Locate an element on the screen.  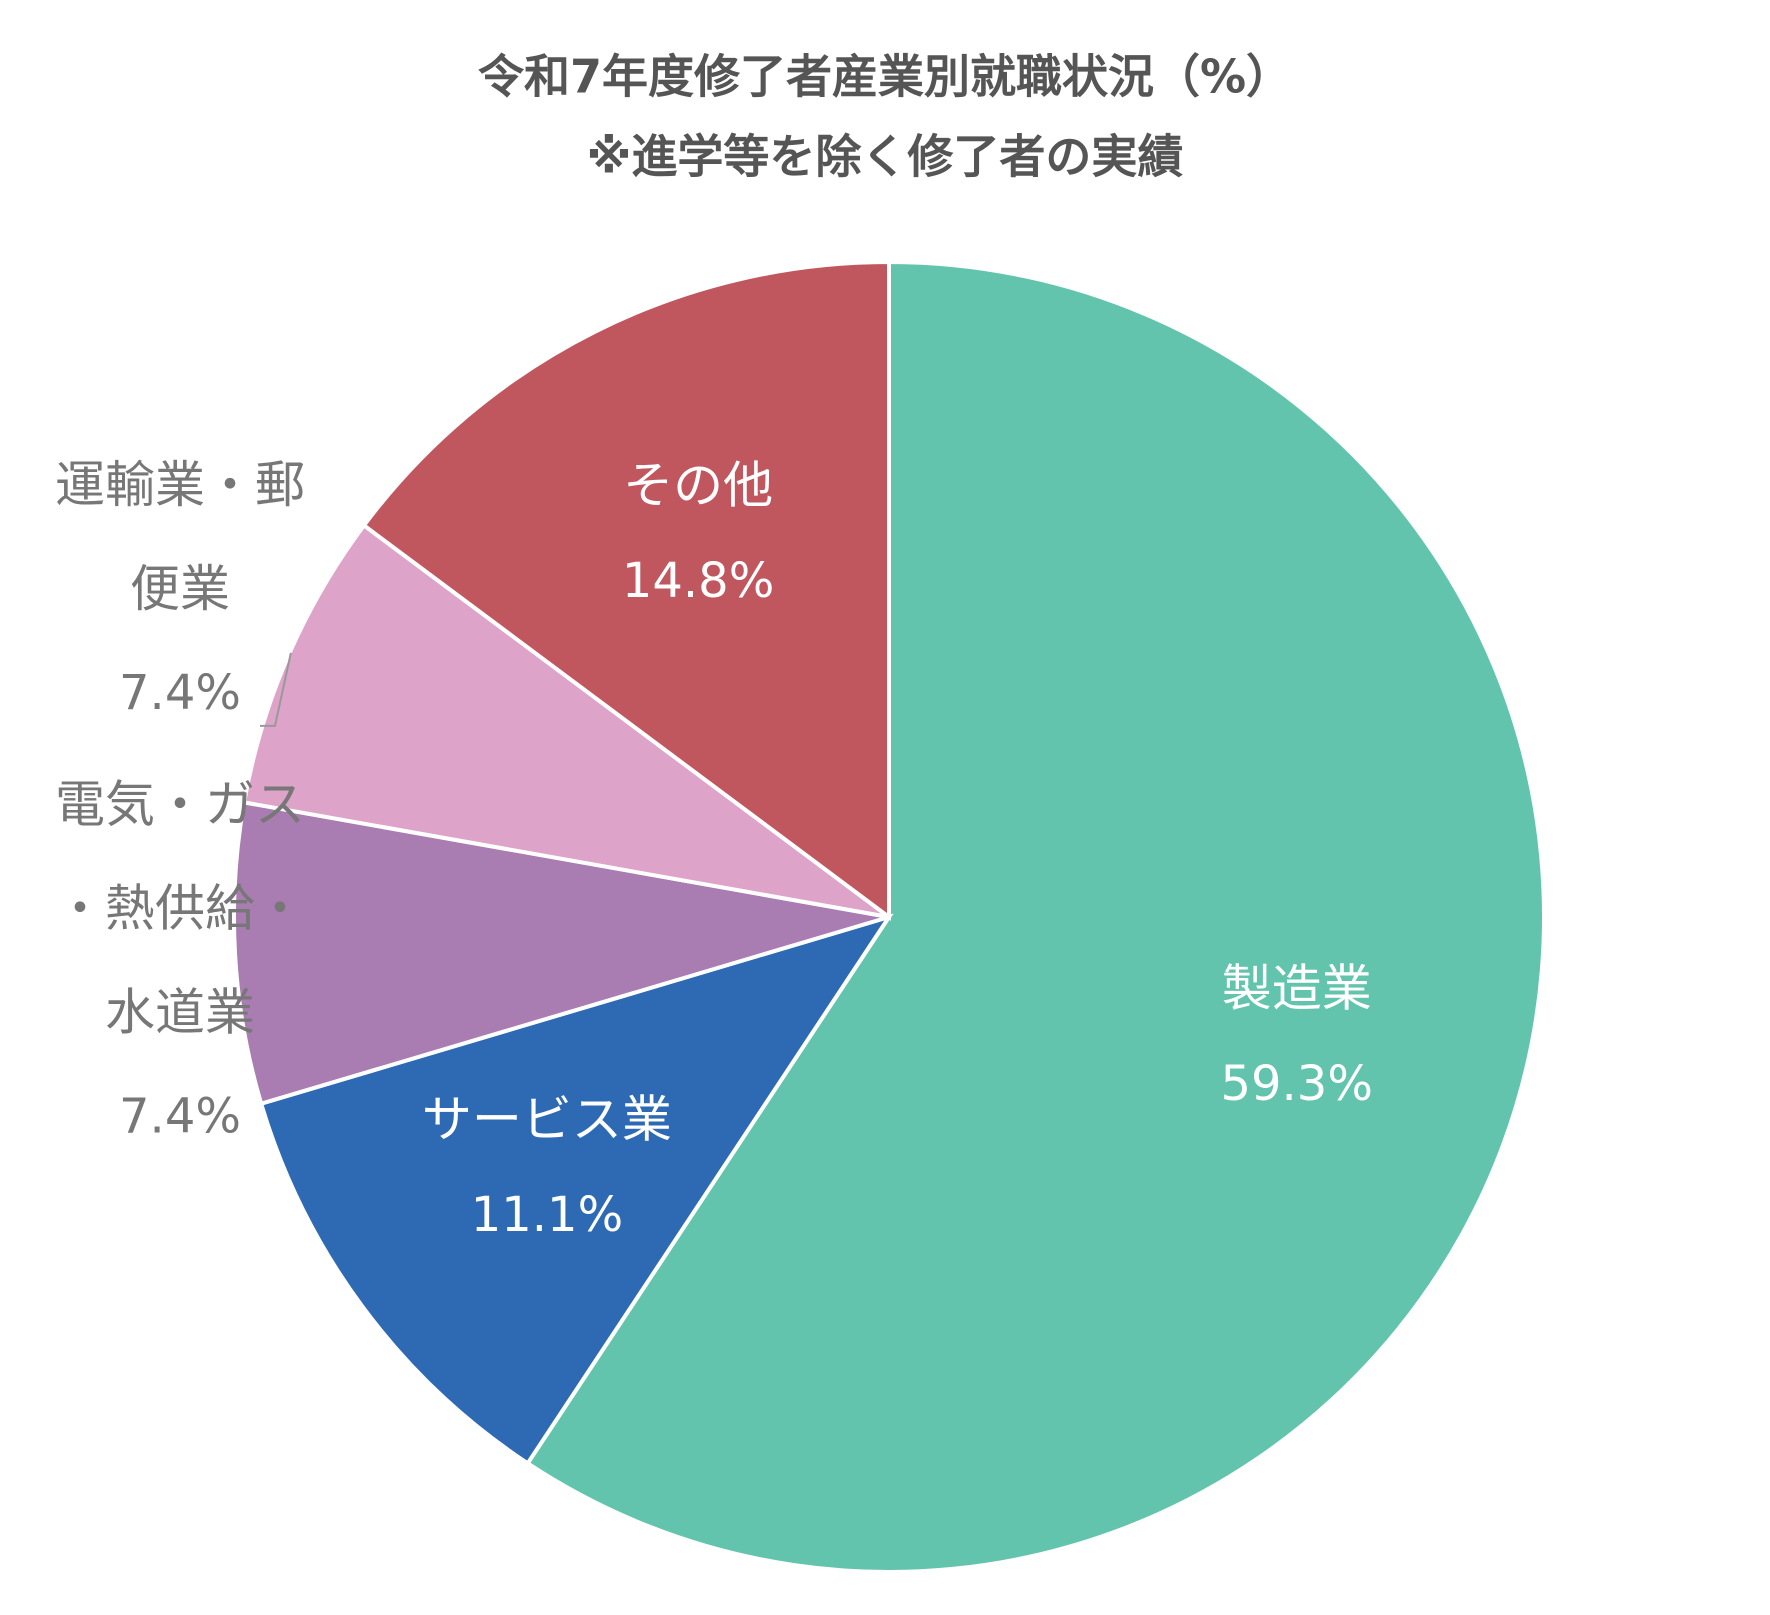
category-label: サービス業 is located at coordinates (547, 1119).